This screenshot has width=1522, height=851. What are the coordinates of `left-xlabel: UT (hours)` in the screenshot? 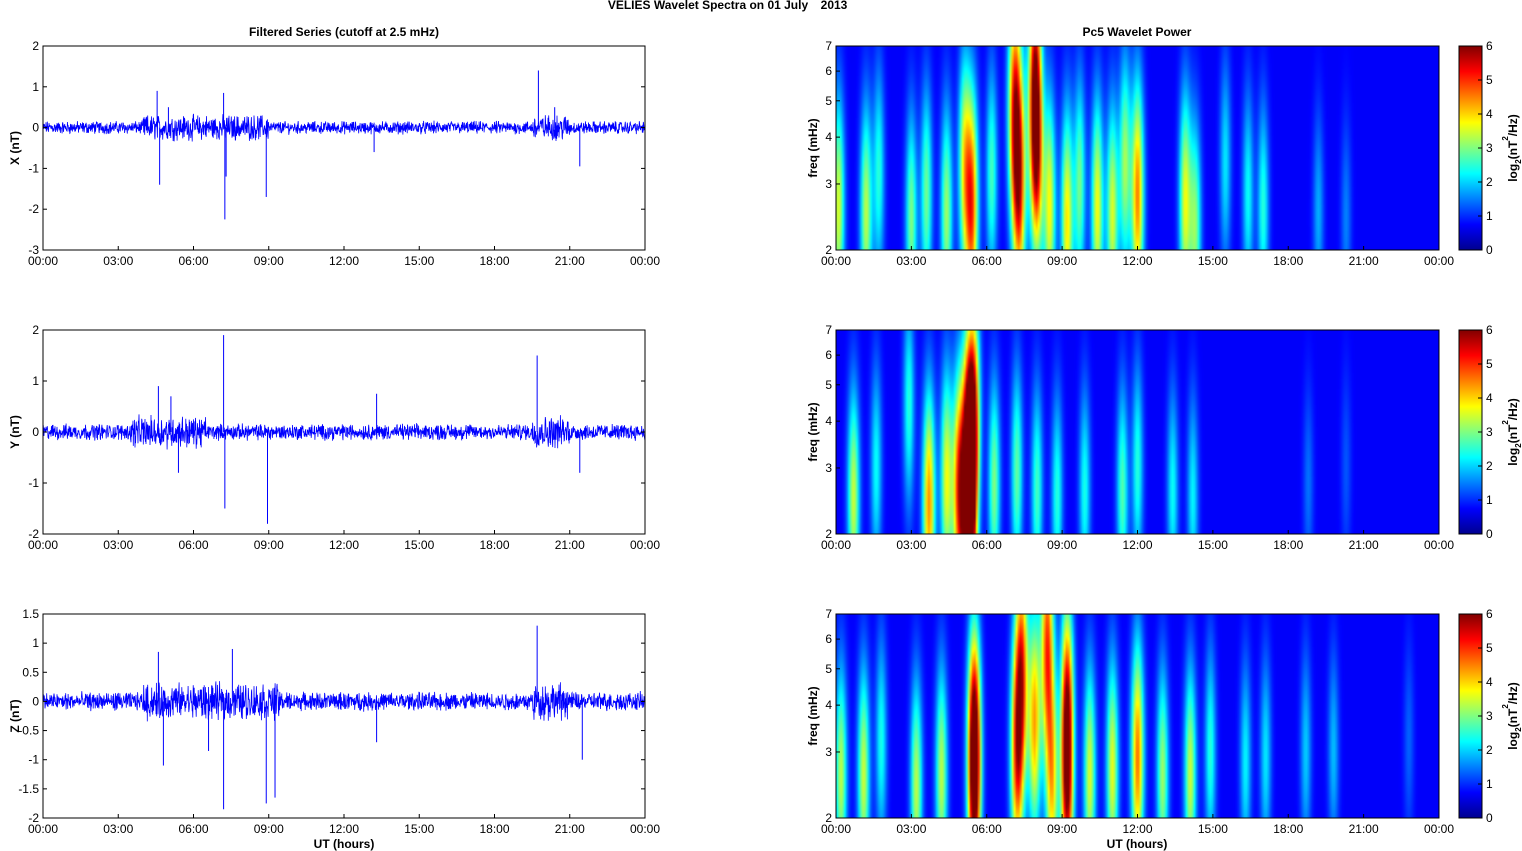 It's located at (344, 844).